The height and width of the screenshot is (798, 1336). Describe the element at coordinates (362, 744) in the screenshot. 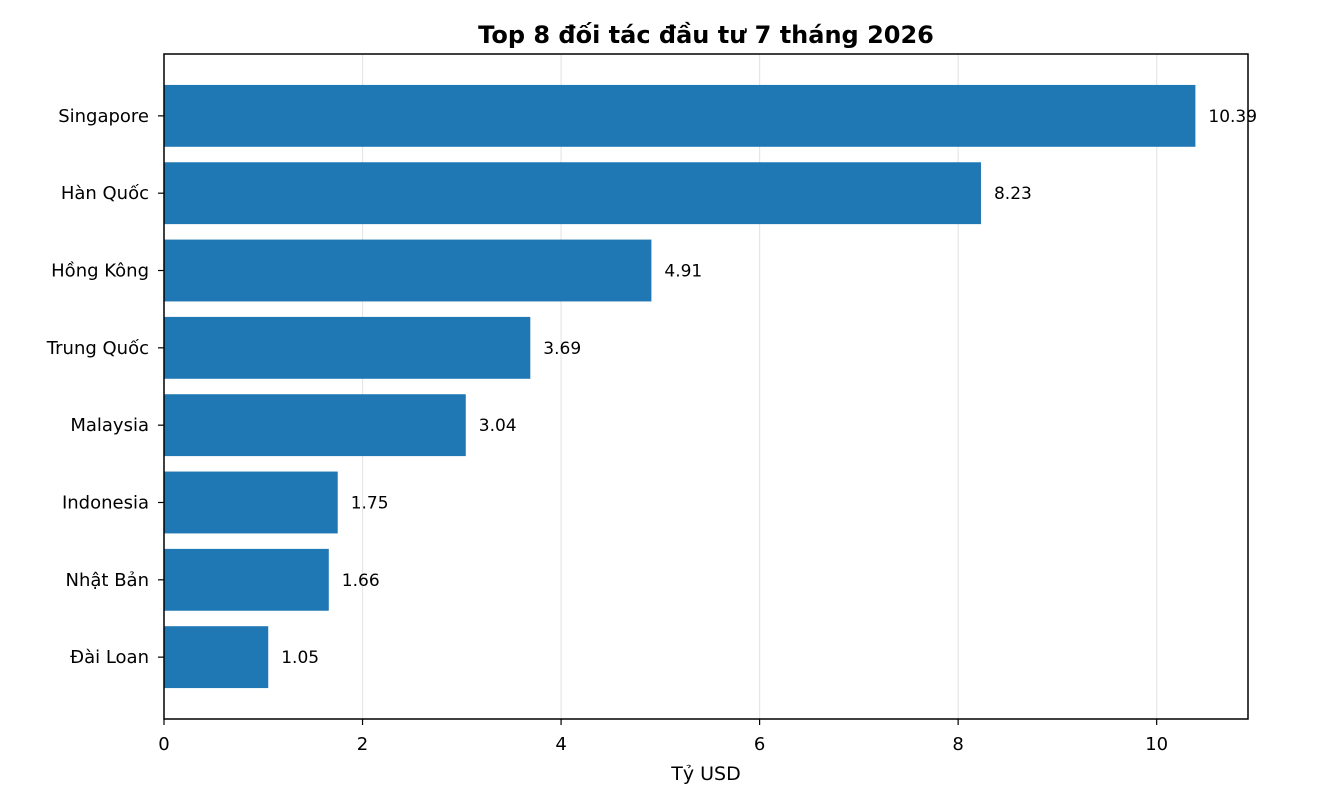

I see `x-tick-label: 2` at that location.